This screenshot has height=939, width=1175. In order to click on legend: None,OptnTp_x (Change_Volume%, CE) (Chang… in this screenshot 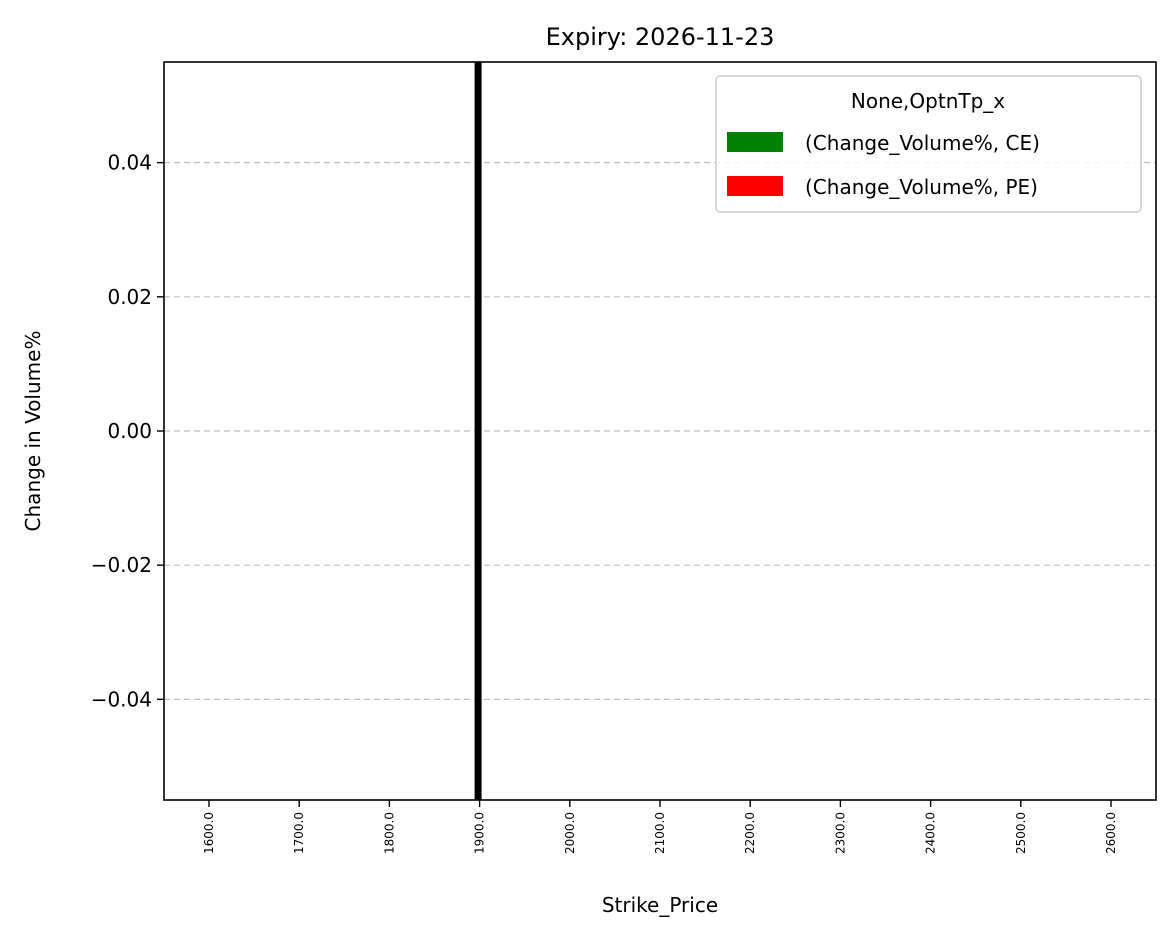, I will do `click(928, 144)`.